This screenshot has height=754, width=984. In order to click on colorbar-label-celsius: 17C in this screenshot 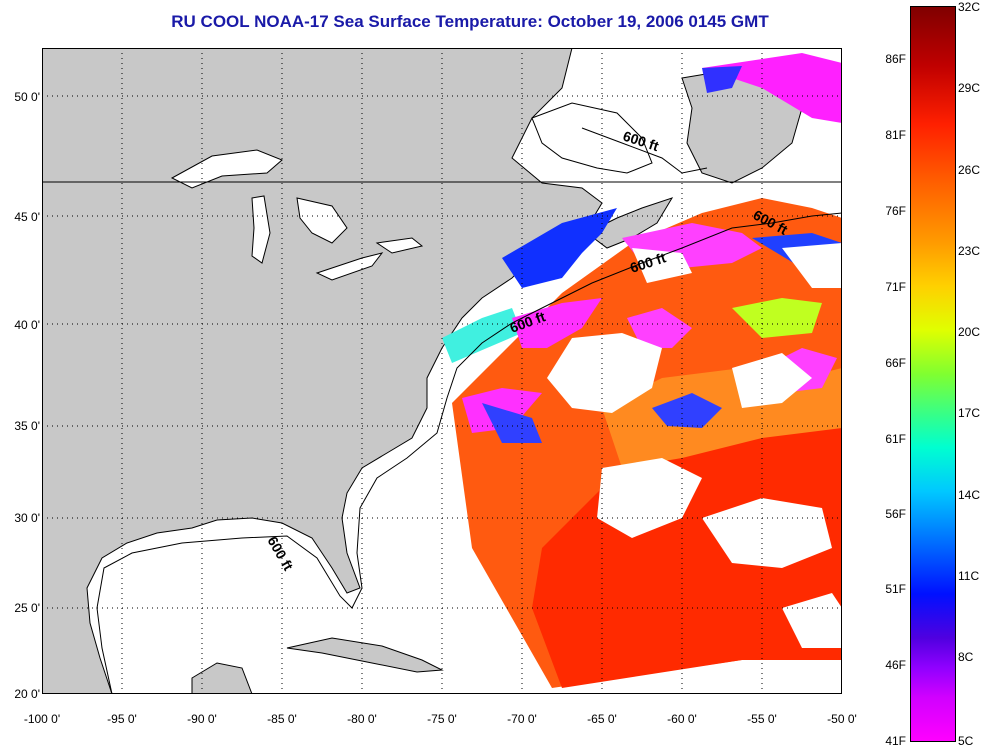, I will do `click(969, 413)`.